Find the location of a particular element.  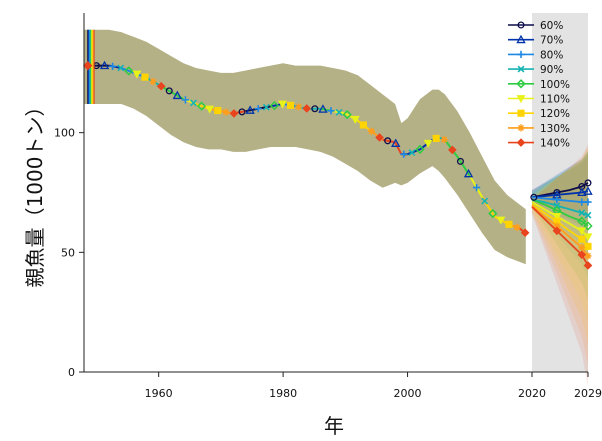

projection-band-60% is located at coordinates (560, 183).